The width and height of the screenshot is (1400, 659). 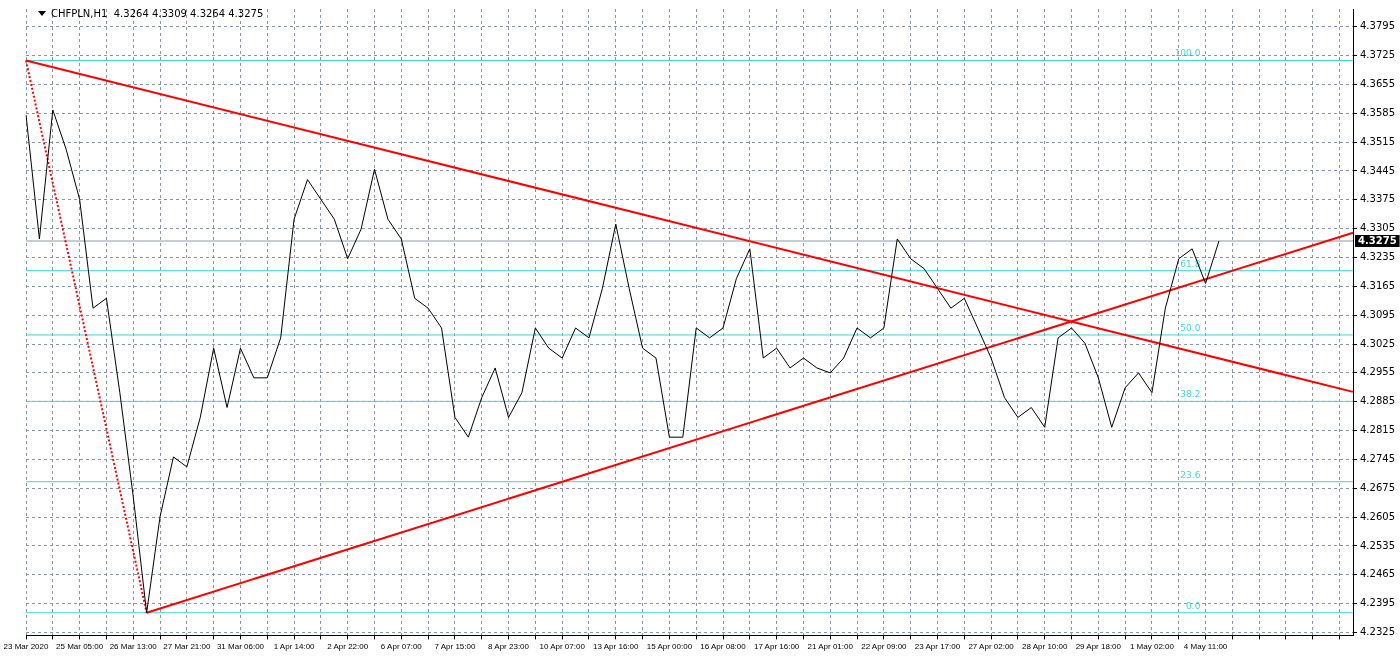 I want to click on annotation: 100.0, so click(x=1187, y=53).